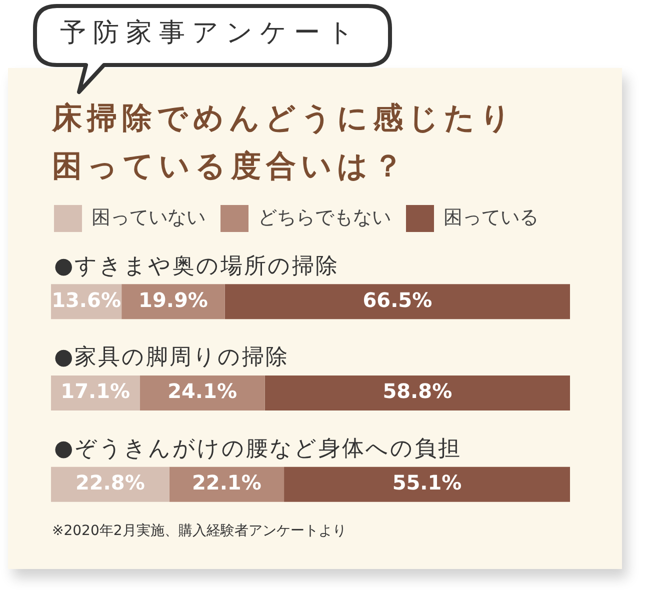 The image size is (650, 610). I want to click on data-label: 58.8%, so click(417, 391).